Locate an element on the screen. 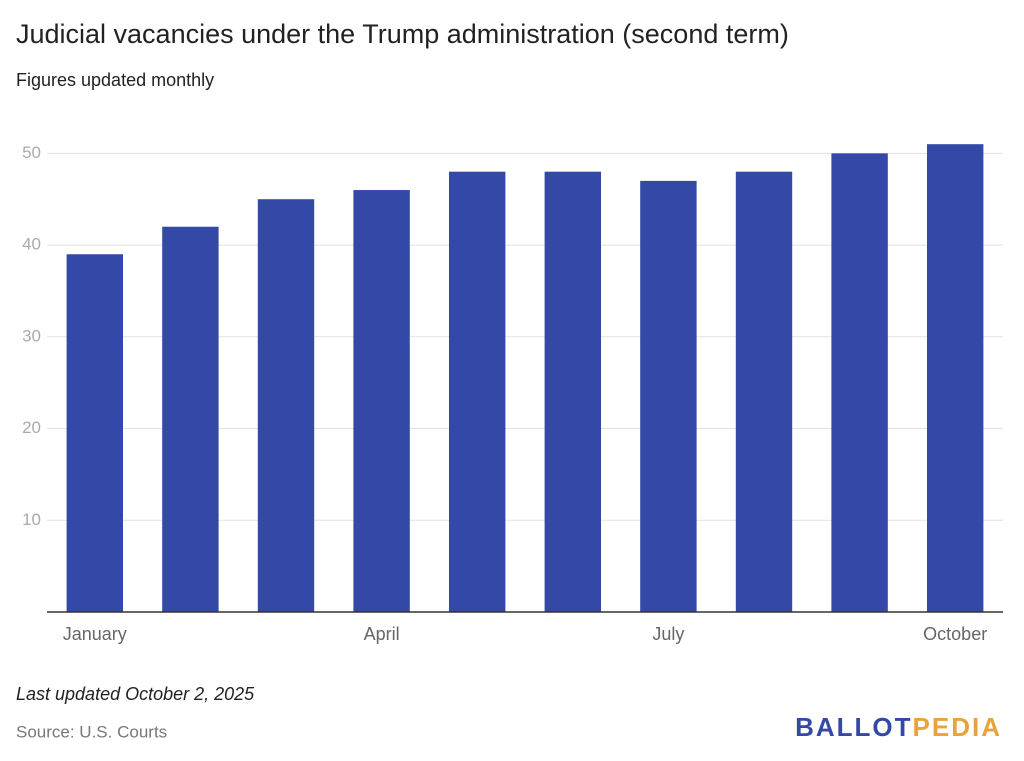  source: Source: U.S. Courts is located at coordinates (91, 731).